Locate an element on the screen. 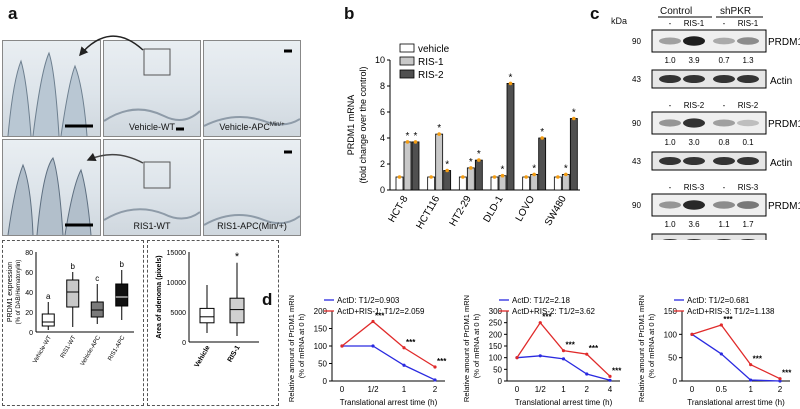 The height and width of the screenshot is (409, 800). boxplot-prdm1-frame is located at coordinates (73, 323).